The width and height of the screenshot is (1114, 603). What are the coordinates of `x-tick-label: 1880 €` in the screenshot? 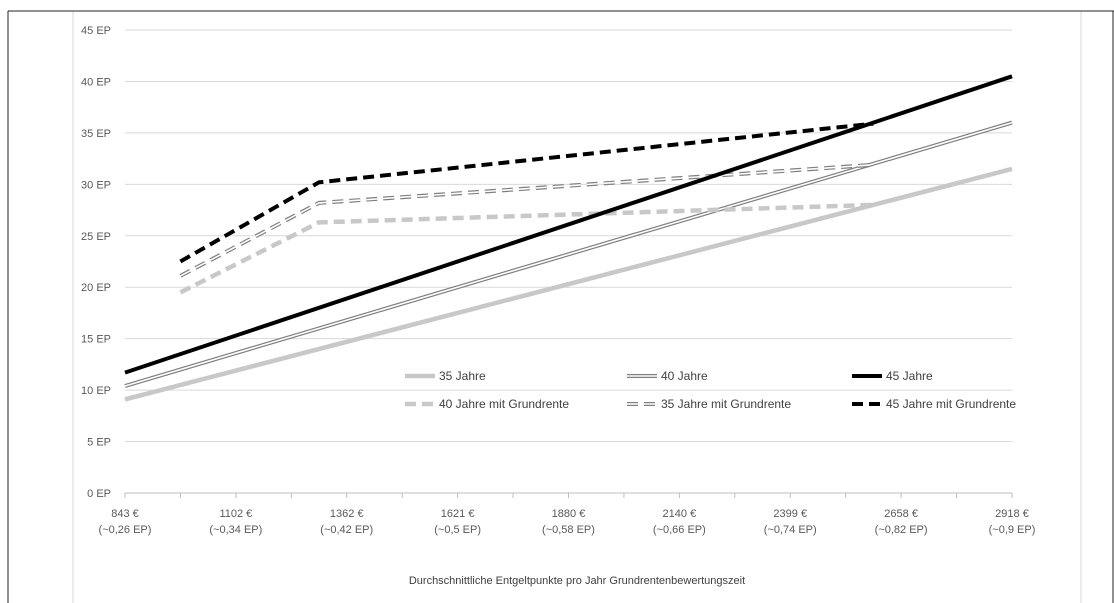 It's located at (569, 514).